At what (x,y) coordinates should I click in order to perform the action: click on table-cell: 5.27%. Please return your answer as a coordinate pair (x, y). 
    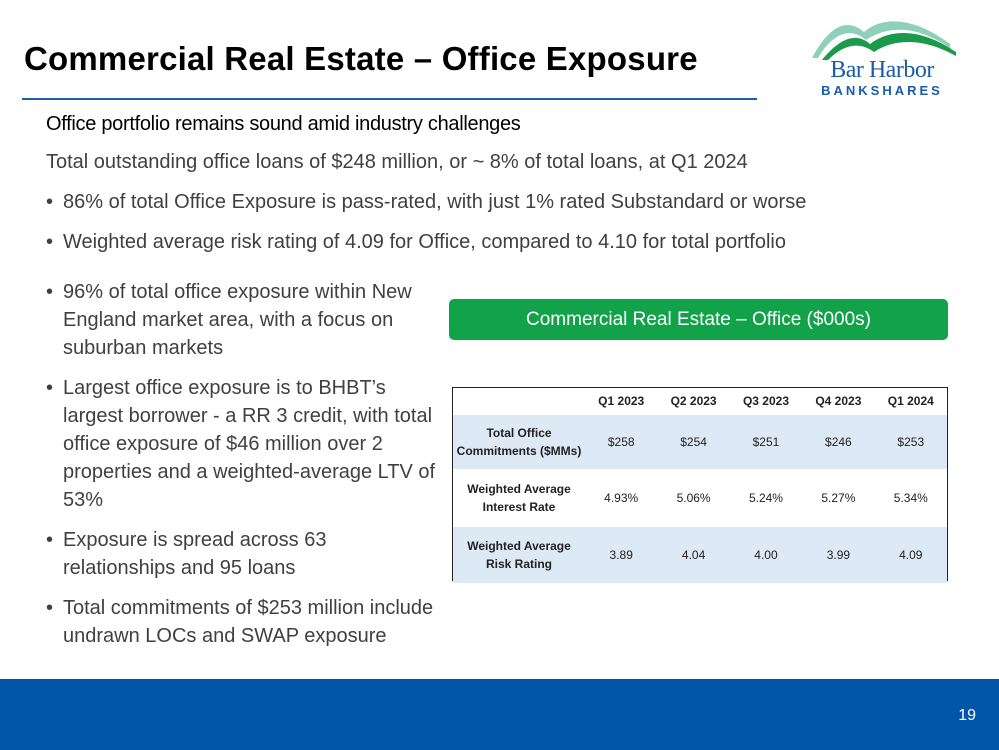
    Looking at the image, I should click on (838, 498).